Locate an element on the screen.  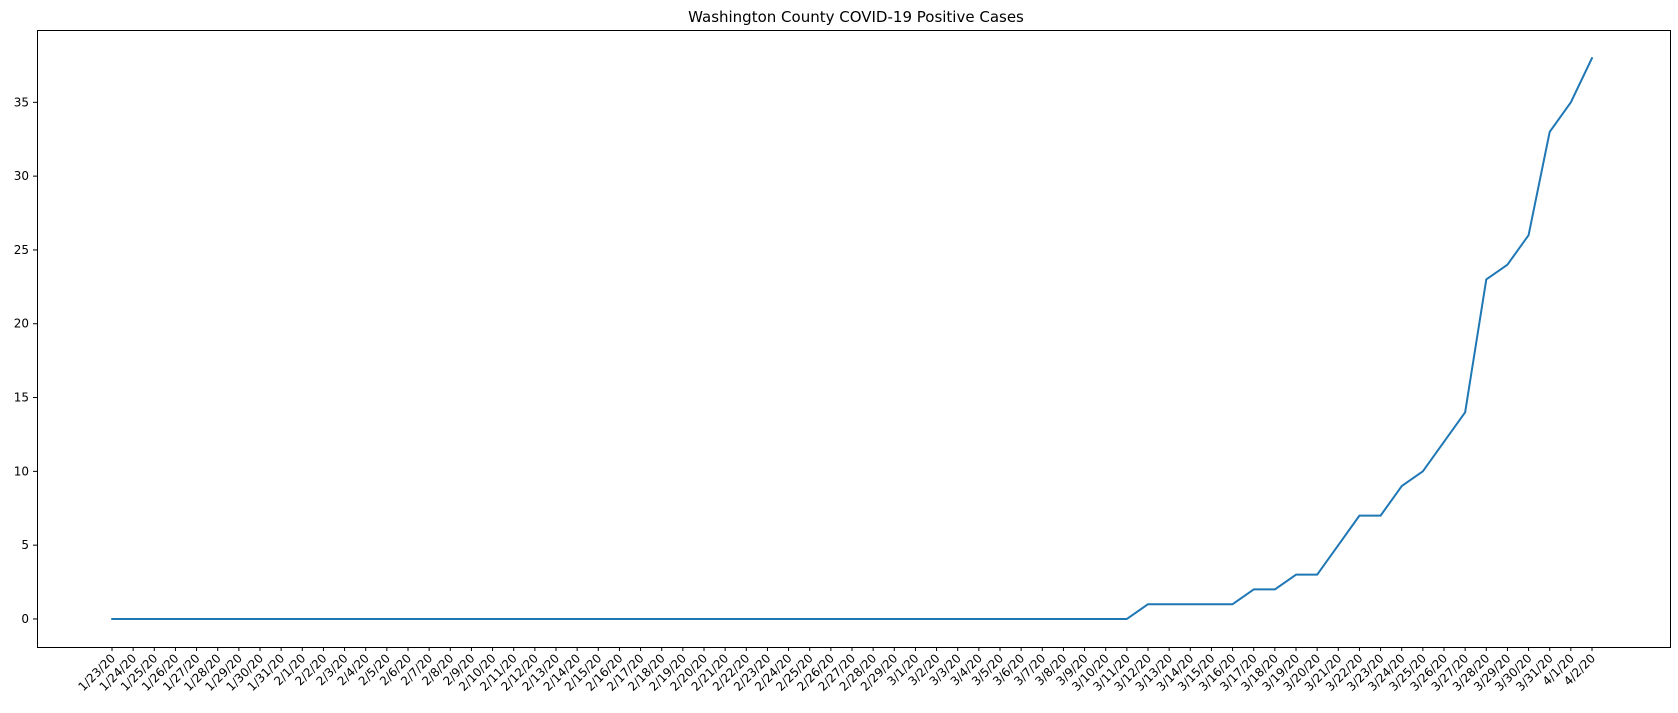
y-tick-label: 10 is located at coordinates (21, 471).